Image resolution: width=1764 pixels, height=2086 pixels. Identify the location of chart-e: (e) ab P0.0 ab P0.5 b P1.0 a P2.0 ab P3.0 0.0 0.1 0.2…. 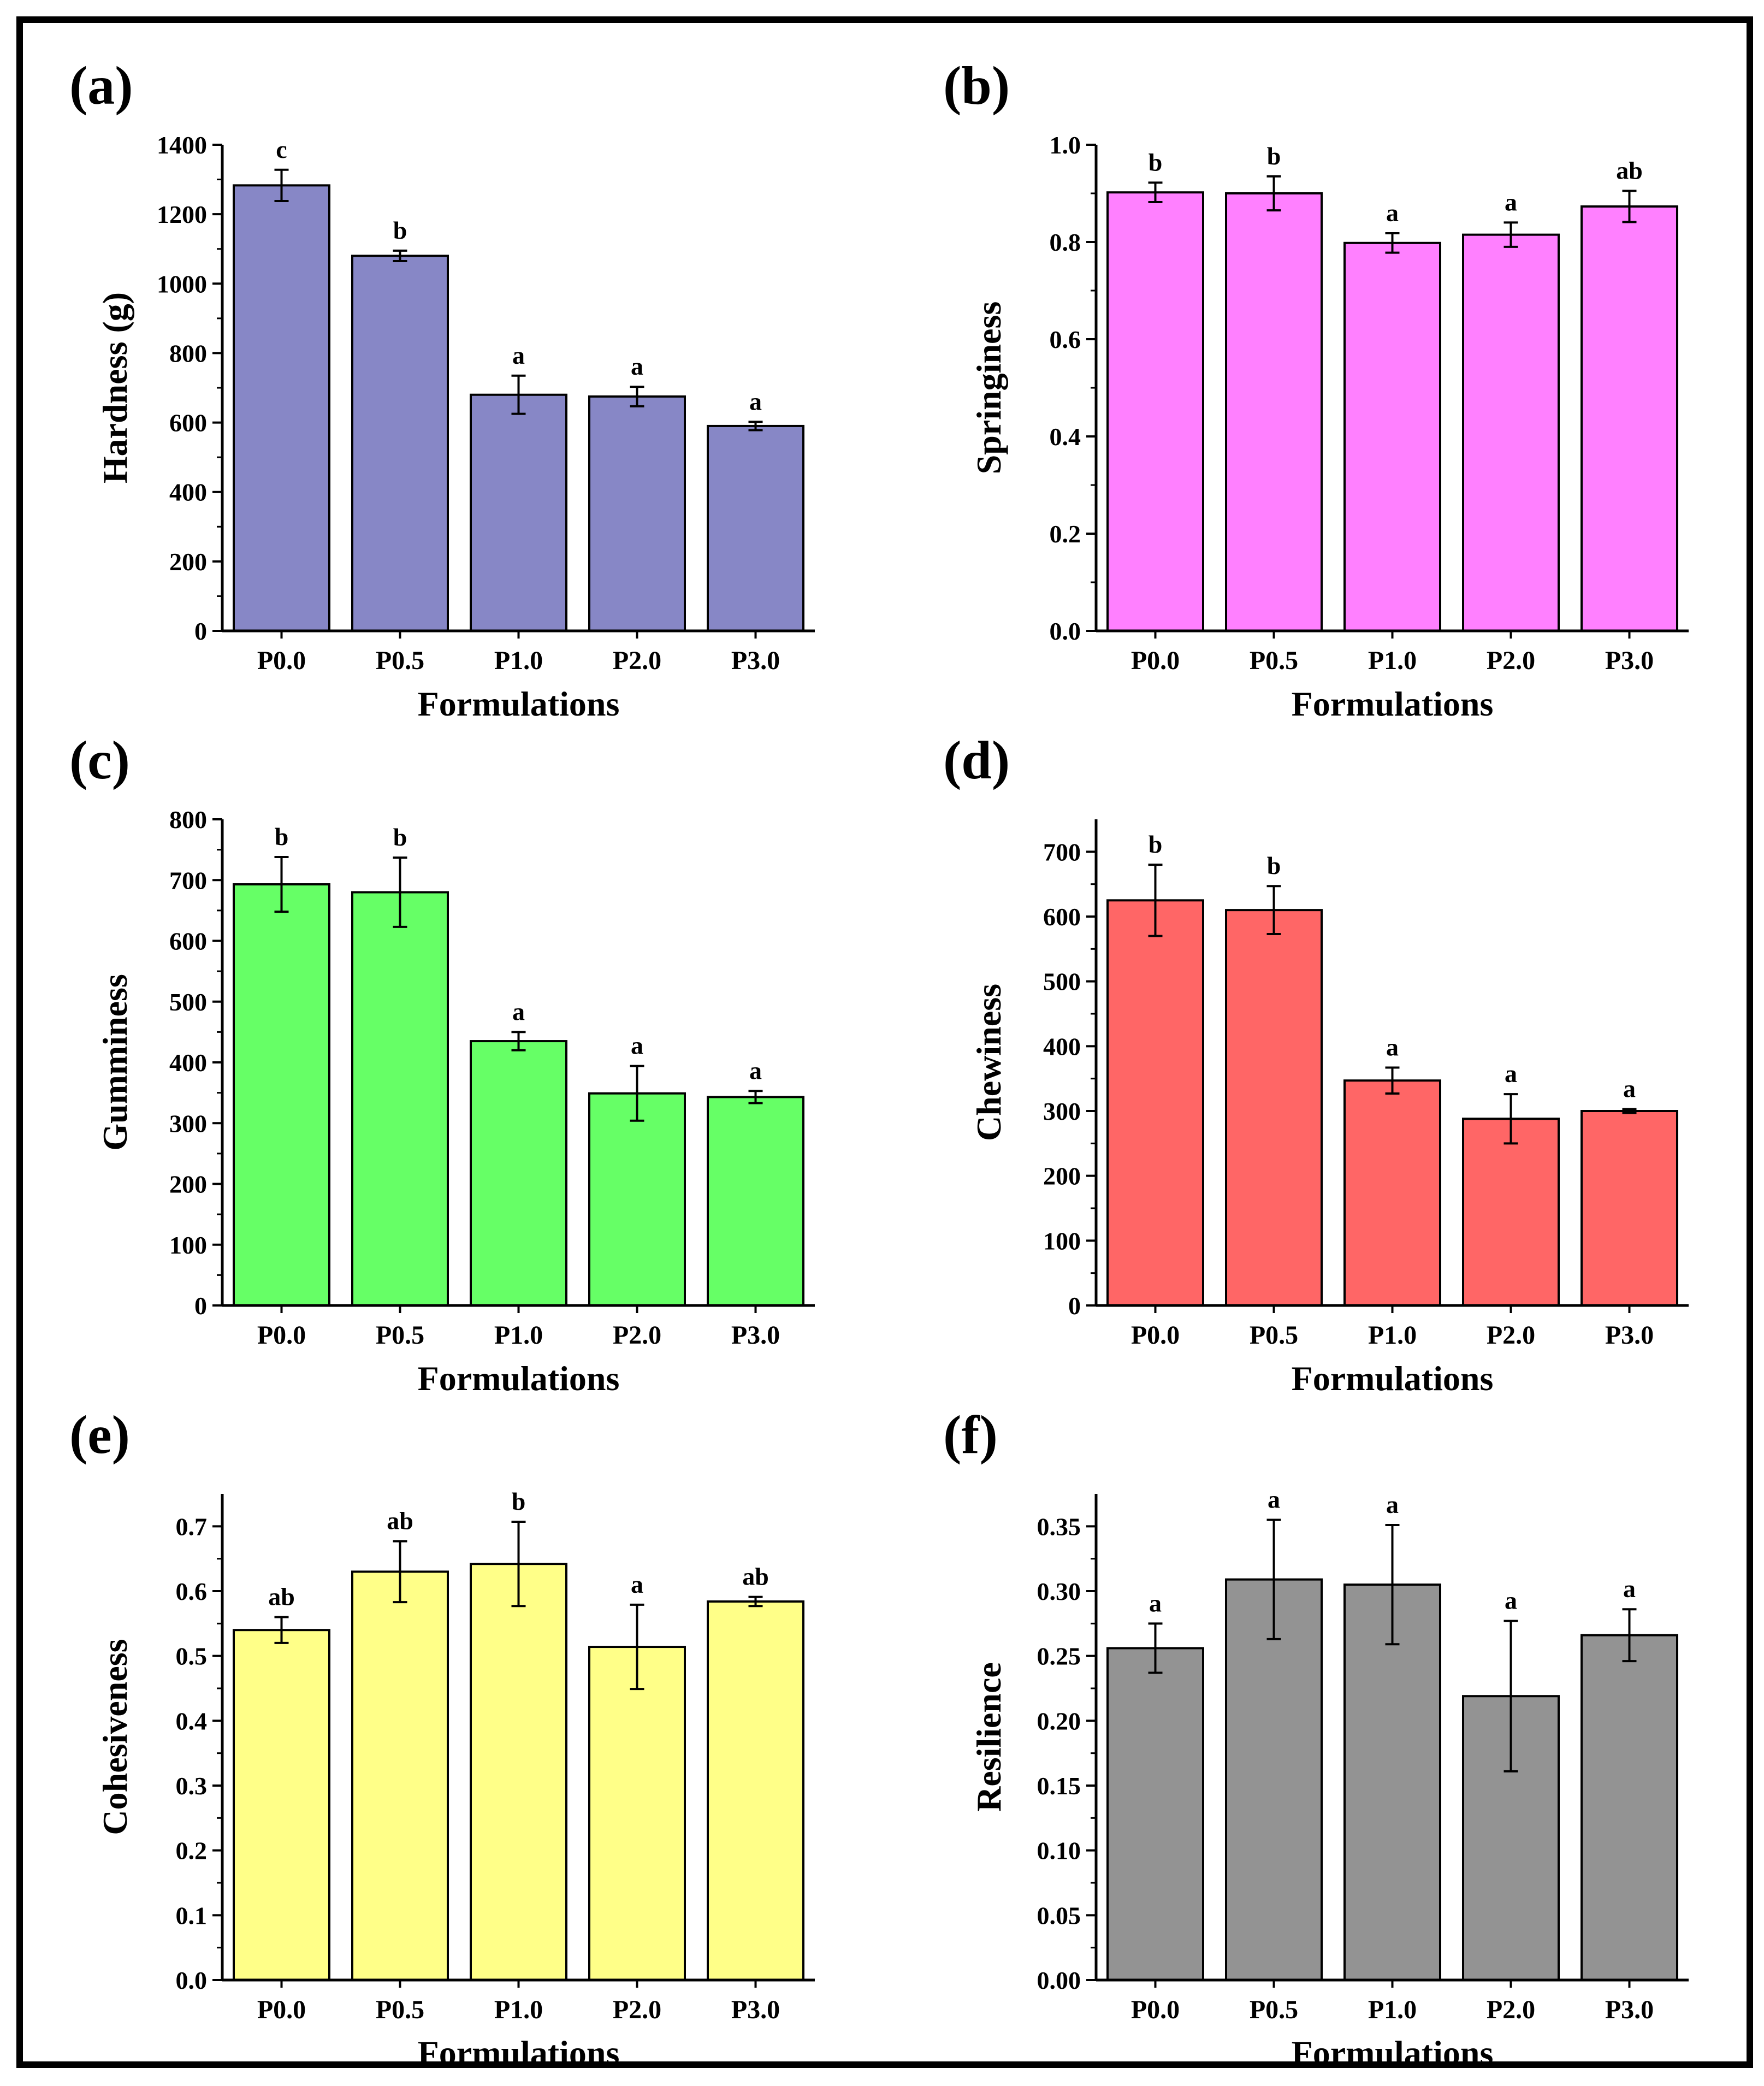
(442, 1738).